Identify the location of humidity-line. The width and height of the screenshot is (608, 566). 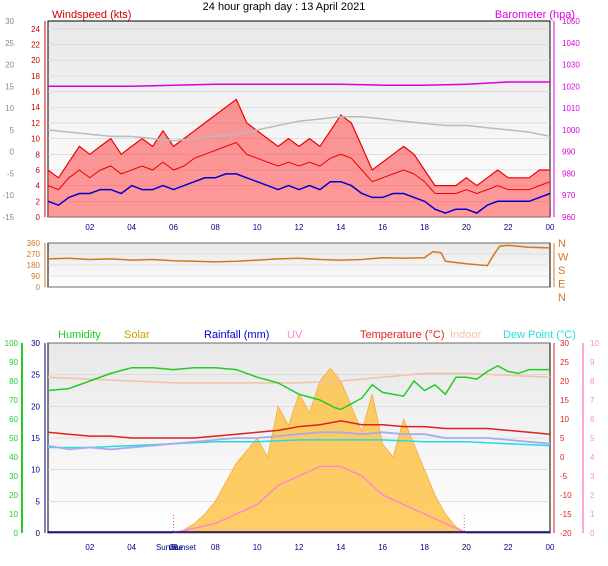
(298, 387).